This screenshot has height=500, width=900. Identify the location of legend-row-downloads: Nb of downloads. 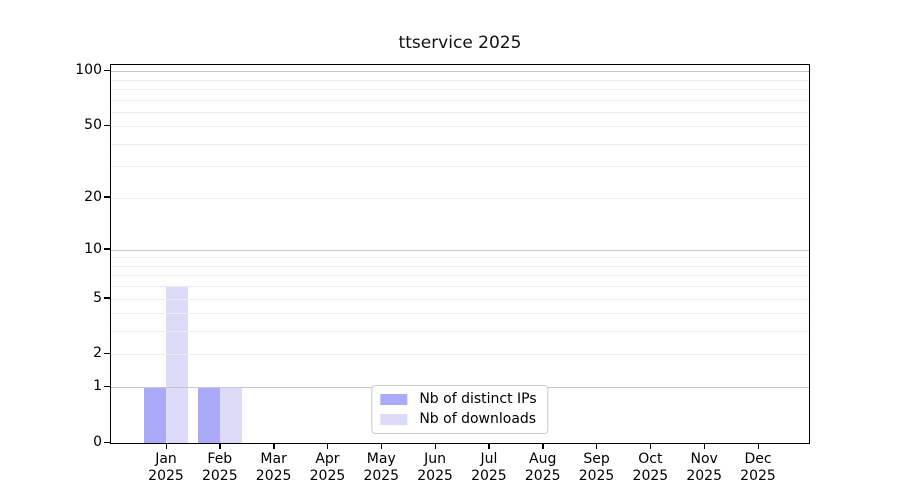
(458, 419).